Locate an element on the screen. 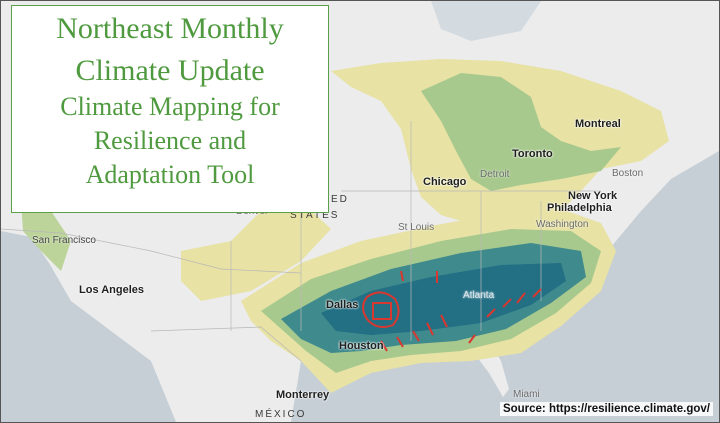  label-toronto: Toronto is located at coordinates (532, 154).